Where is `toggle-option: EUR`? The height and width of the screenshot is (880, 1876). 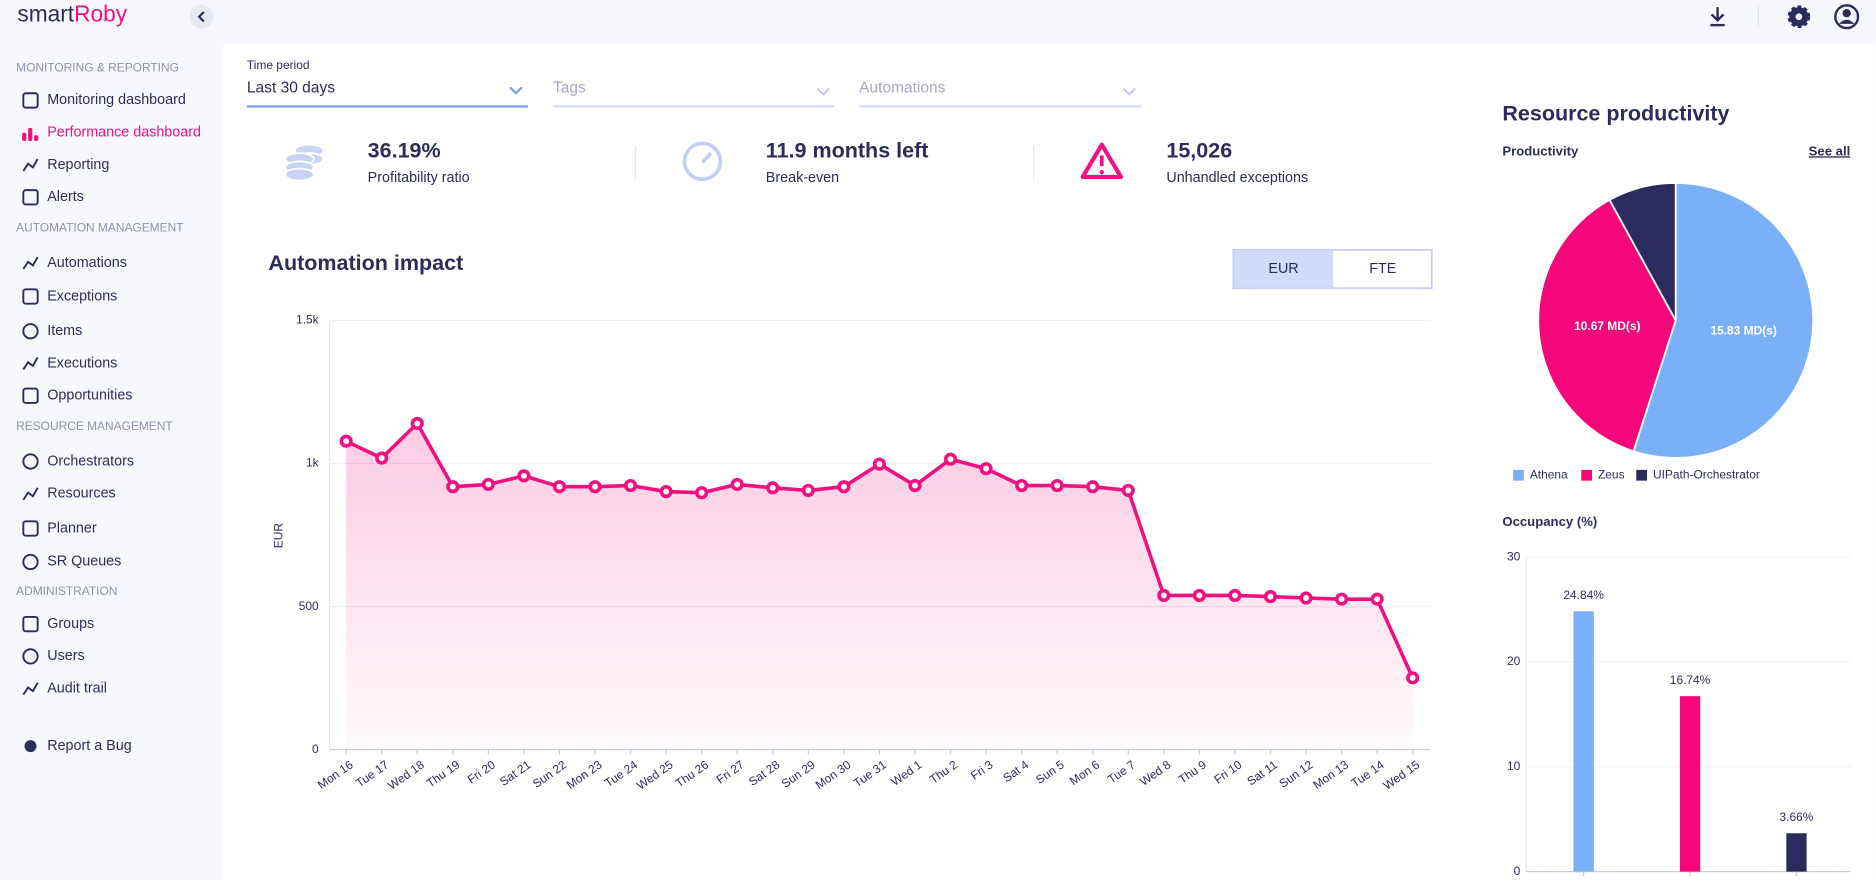
toggle-option: EUR is located at coordinates (1283, 269).